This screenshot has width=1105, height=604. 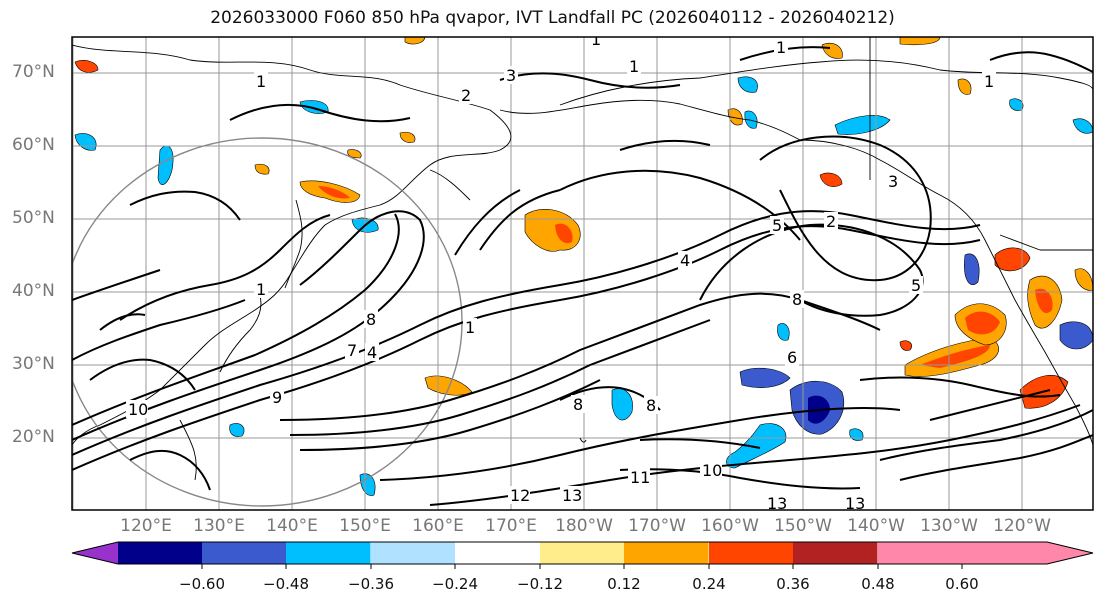 I want to click on colorbar-tick-label: 0.24, so click(x=709, y=584).